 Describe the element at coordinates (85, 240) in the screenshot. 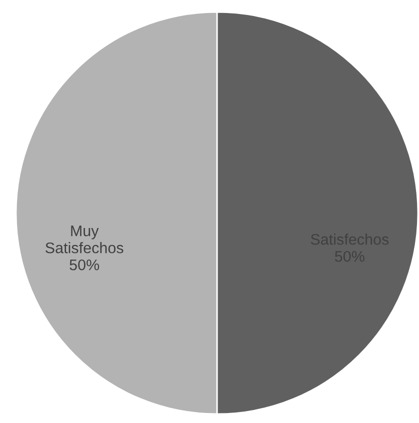

I see `slice-label: Muy Satisfechos` at that location.